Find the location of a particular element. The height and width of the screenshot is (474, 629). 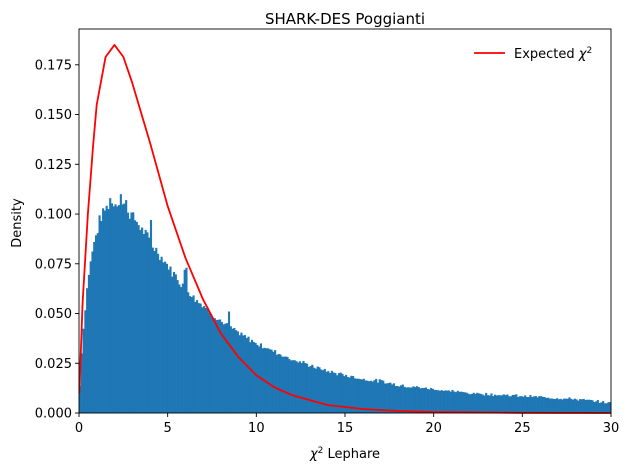

legend-label-text: Expected is located at coordinates (546, 54).